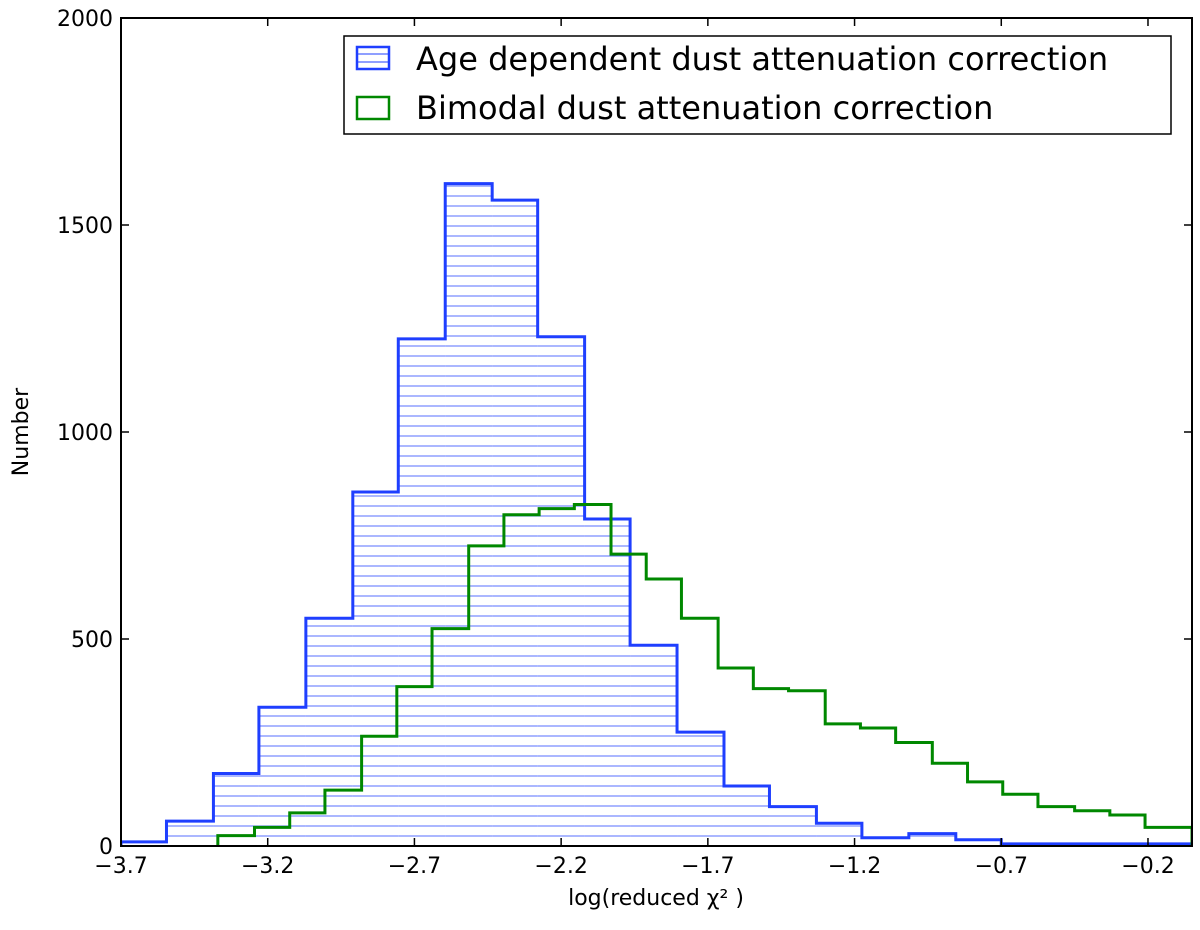 The height and width of the screenshot is (930, 1200). I want to click on legend-entry-bimodal: Bimodal dust attenuation correction, so click(674, 108).